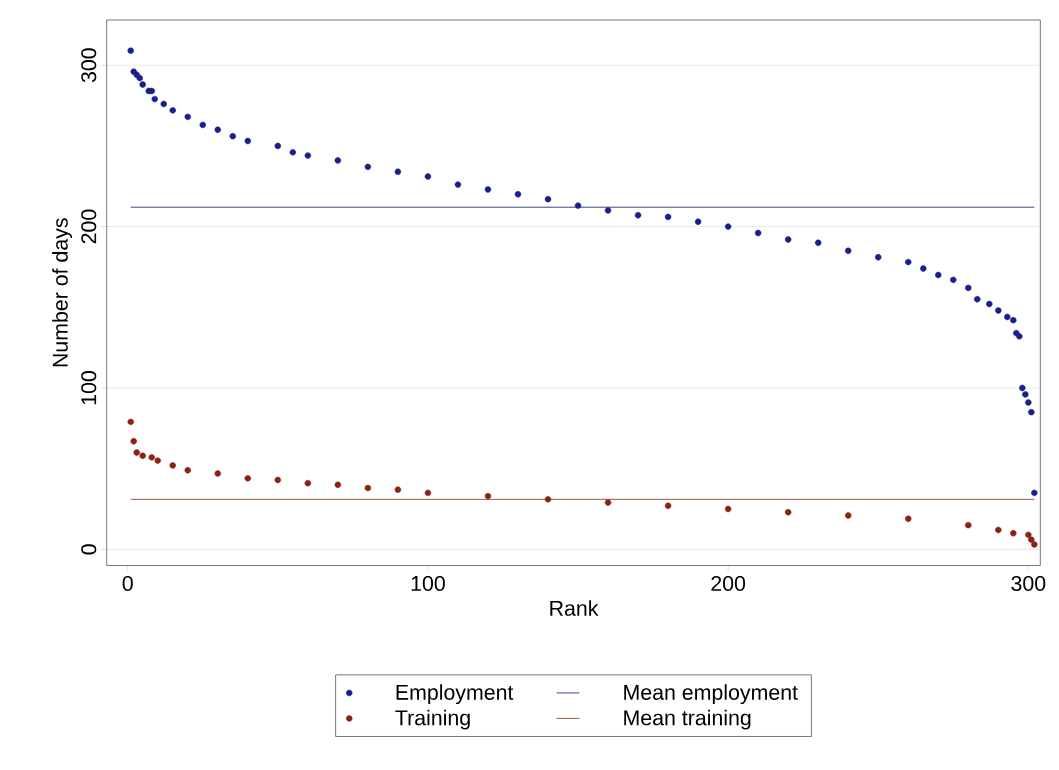 This screenshot has height=770, width=1059. What do you see at coordinates (728, 584) in the screenshot?
I see `x-tick-label: 200` at bounding box center [728, 584].